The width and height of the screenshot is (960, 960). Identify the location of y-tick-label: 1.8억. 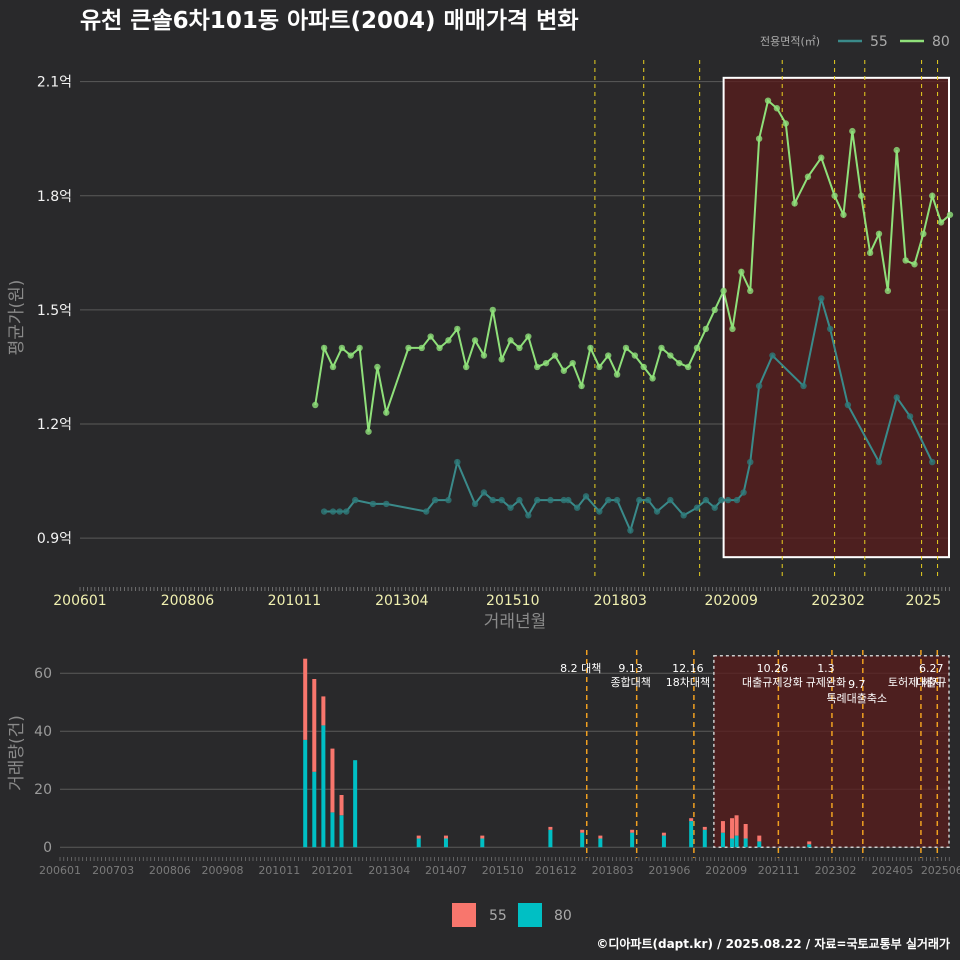
(54, 197).